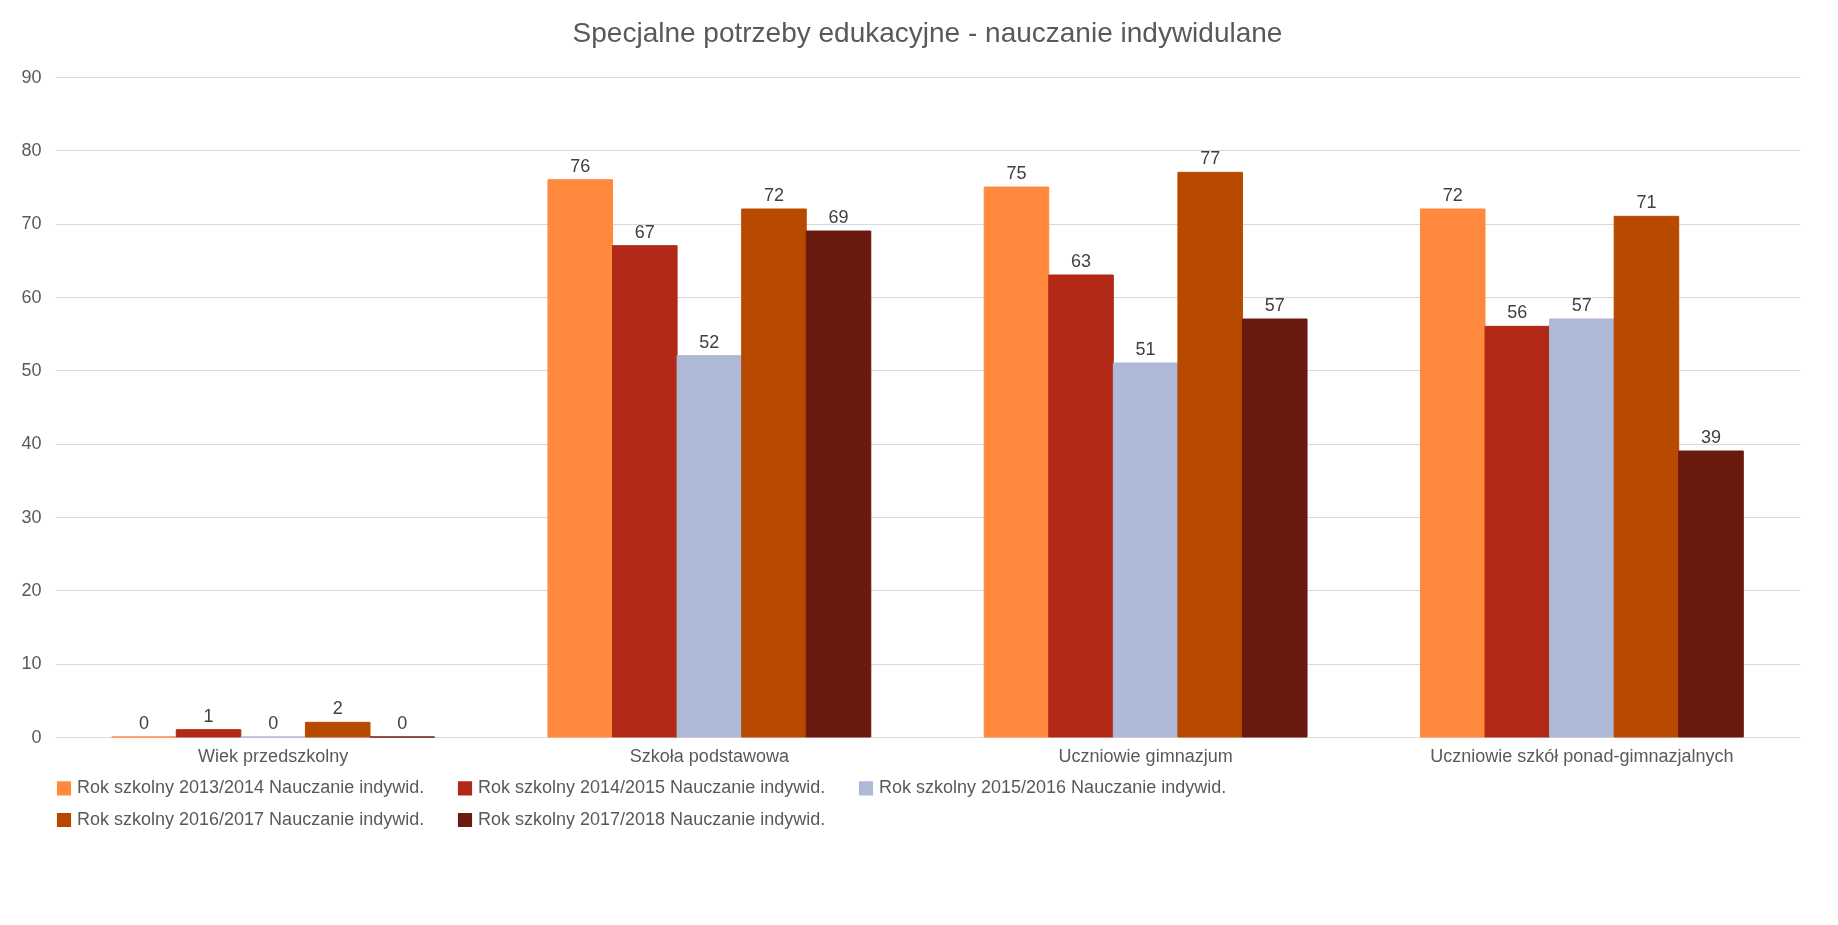 The height and width of the screenshot is (925, 1838). What do you see at coordinates (1582, 755) in the screenshot?
I see `x-tick-label: Uczniowie szkół ponad-gimnazjalnych` at bounding box center [1582, 755].